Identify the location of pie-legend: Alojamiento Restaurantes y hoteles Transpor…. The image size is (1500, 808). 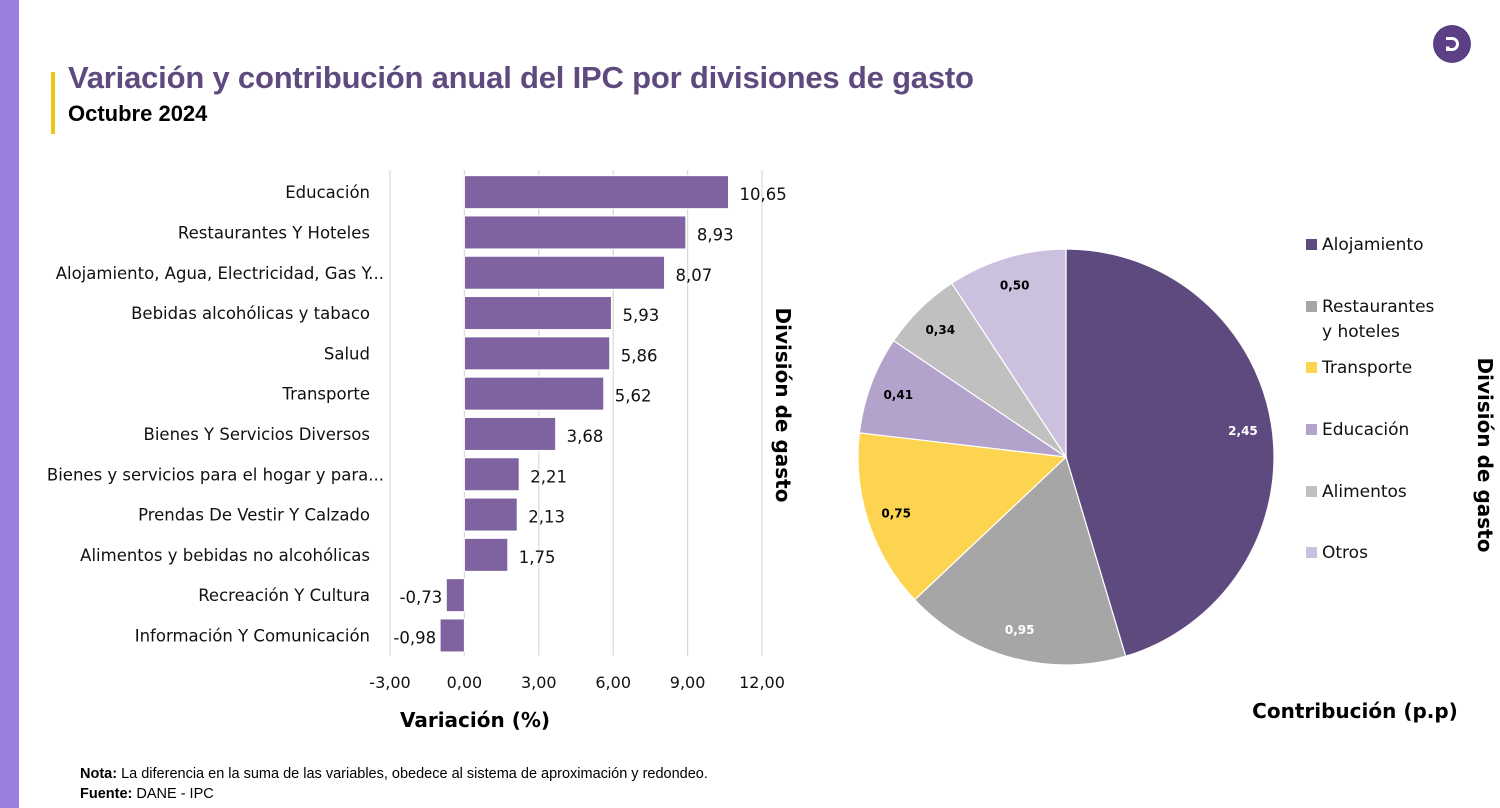
(1370, 399).